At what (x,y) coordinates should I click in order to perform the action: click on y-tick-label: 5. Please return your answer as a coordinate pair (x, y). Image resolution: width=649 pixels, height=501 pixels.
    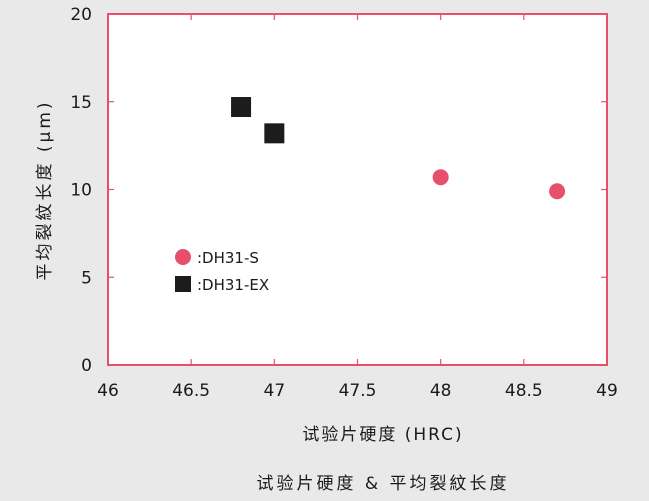
    Looking at the image, I should click on (86, 278).